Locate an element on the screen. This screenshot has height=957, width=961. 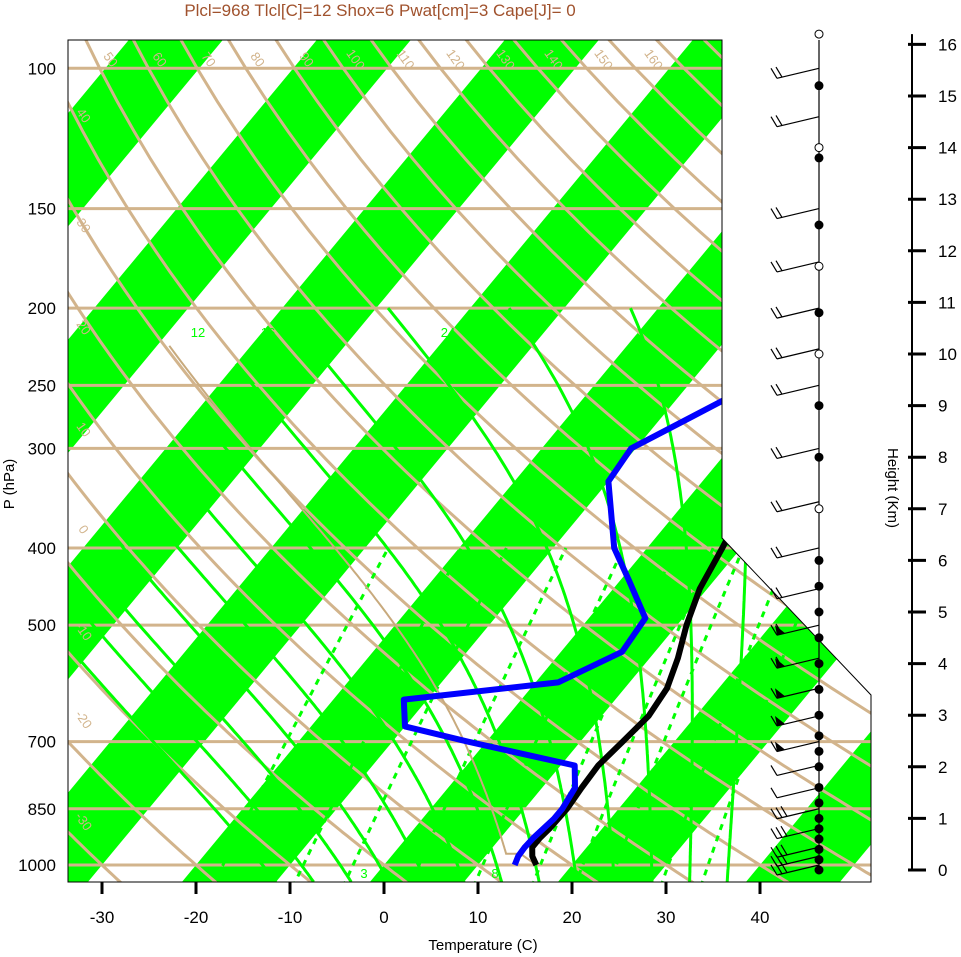
pressure-tick-label: 200 is located at coordinates (42, 308).